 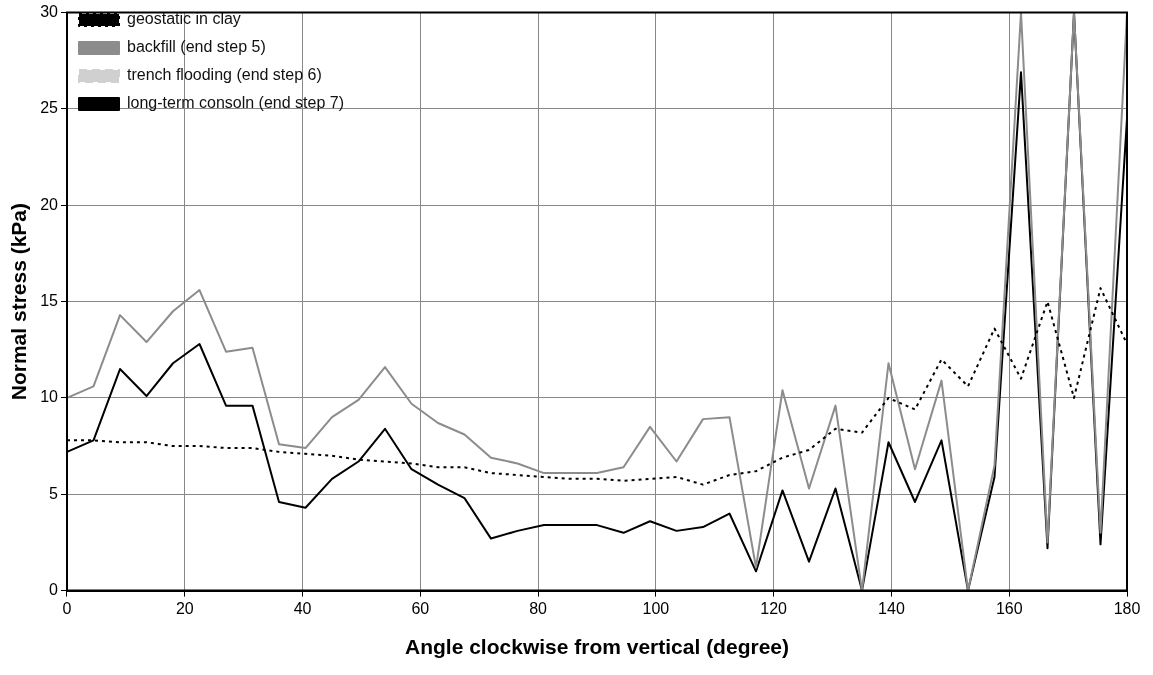 What do you see at coordinates (49, 301) in the screenshot?
I see `y-tick-label: 15` at bounding box center [49, 301].